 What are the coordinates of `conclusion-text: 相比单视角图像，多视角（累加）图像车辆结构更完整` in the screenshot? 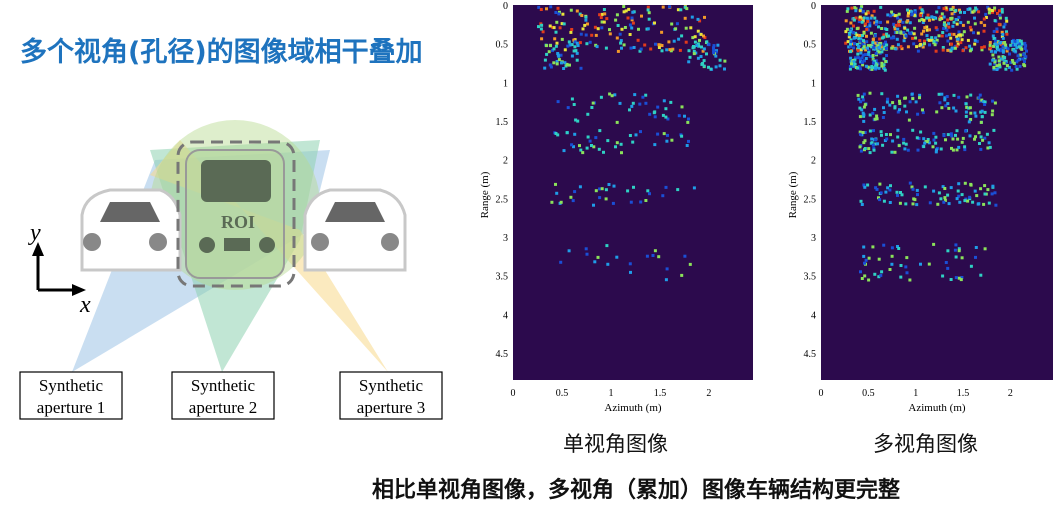 It's located at (636, 490).